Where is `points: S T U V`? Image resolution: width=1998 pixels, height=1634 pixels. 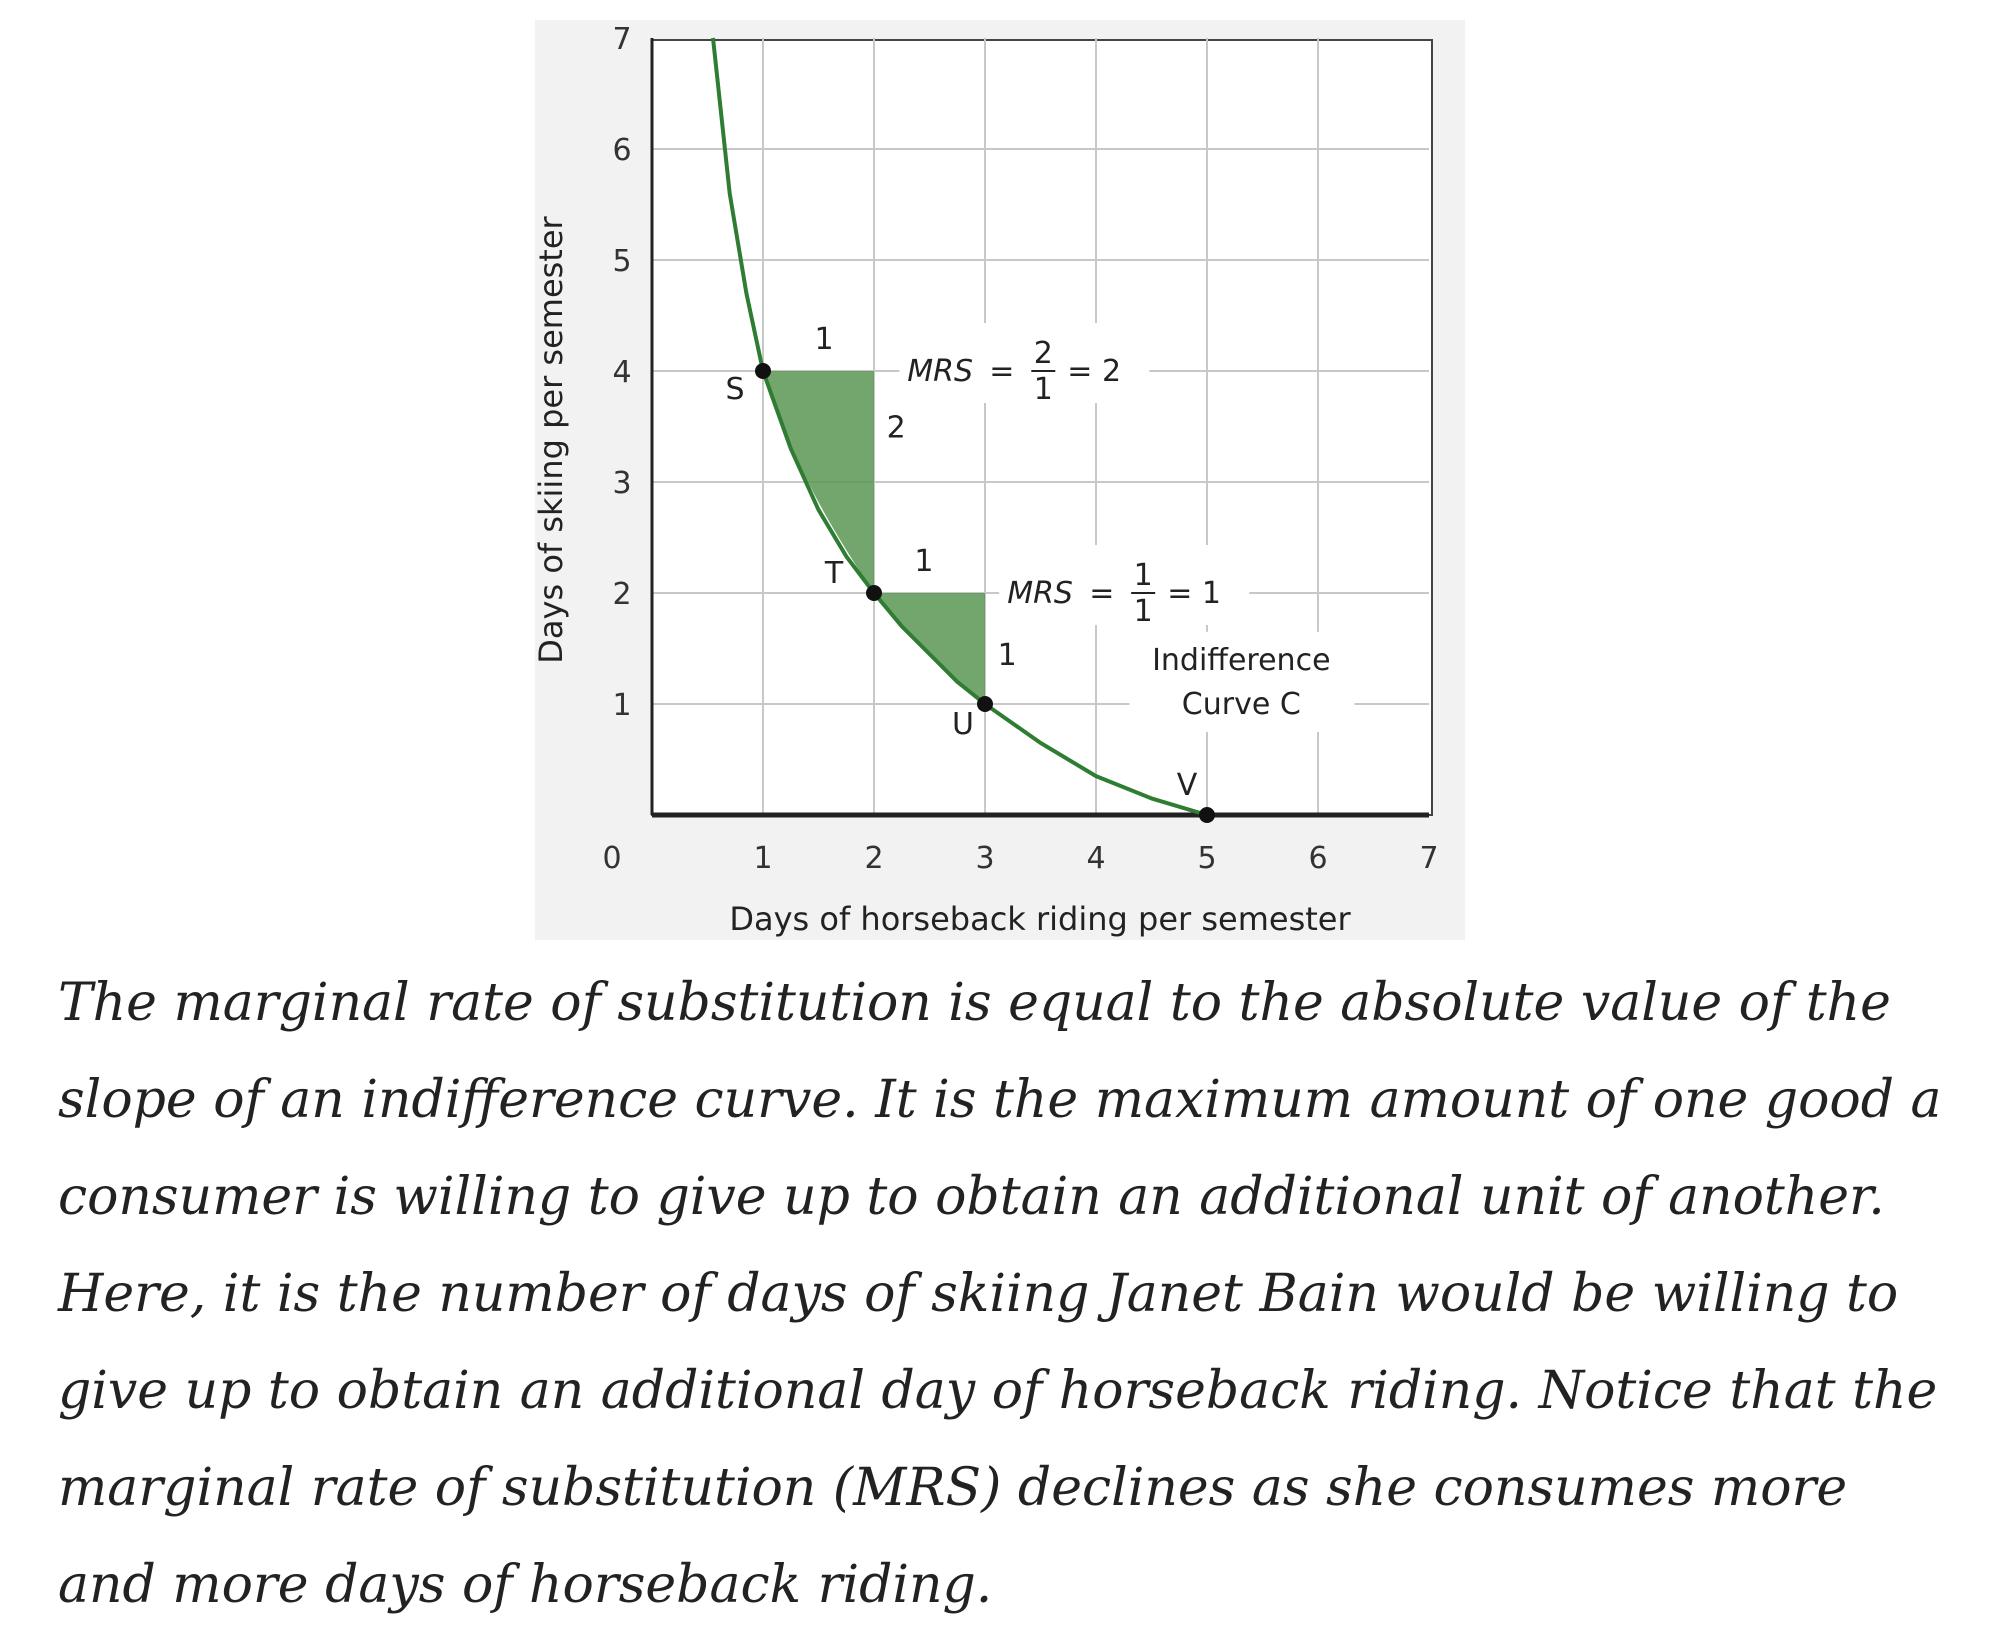 points: S T U V is located at coordinates (970, 593).